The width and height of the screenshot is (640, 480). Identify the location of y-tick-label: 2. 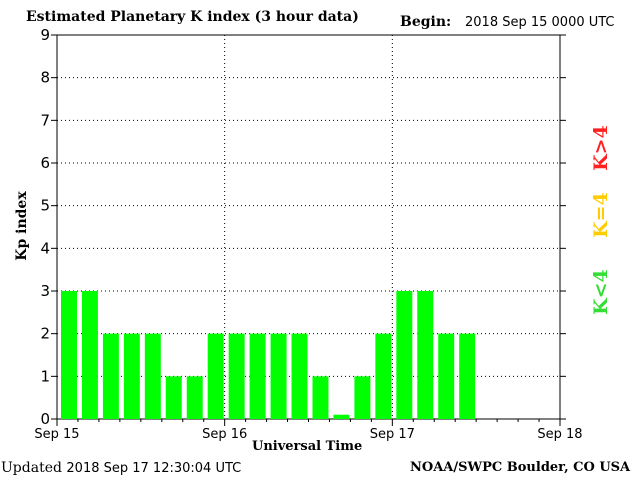
(45, 334).